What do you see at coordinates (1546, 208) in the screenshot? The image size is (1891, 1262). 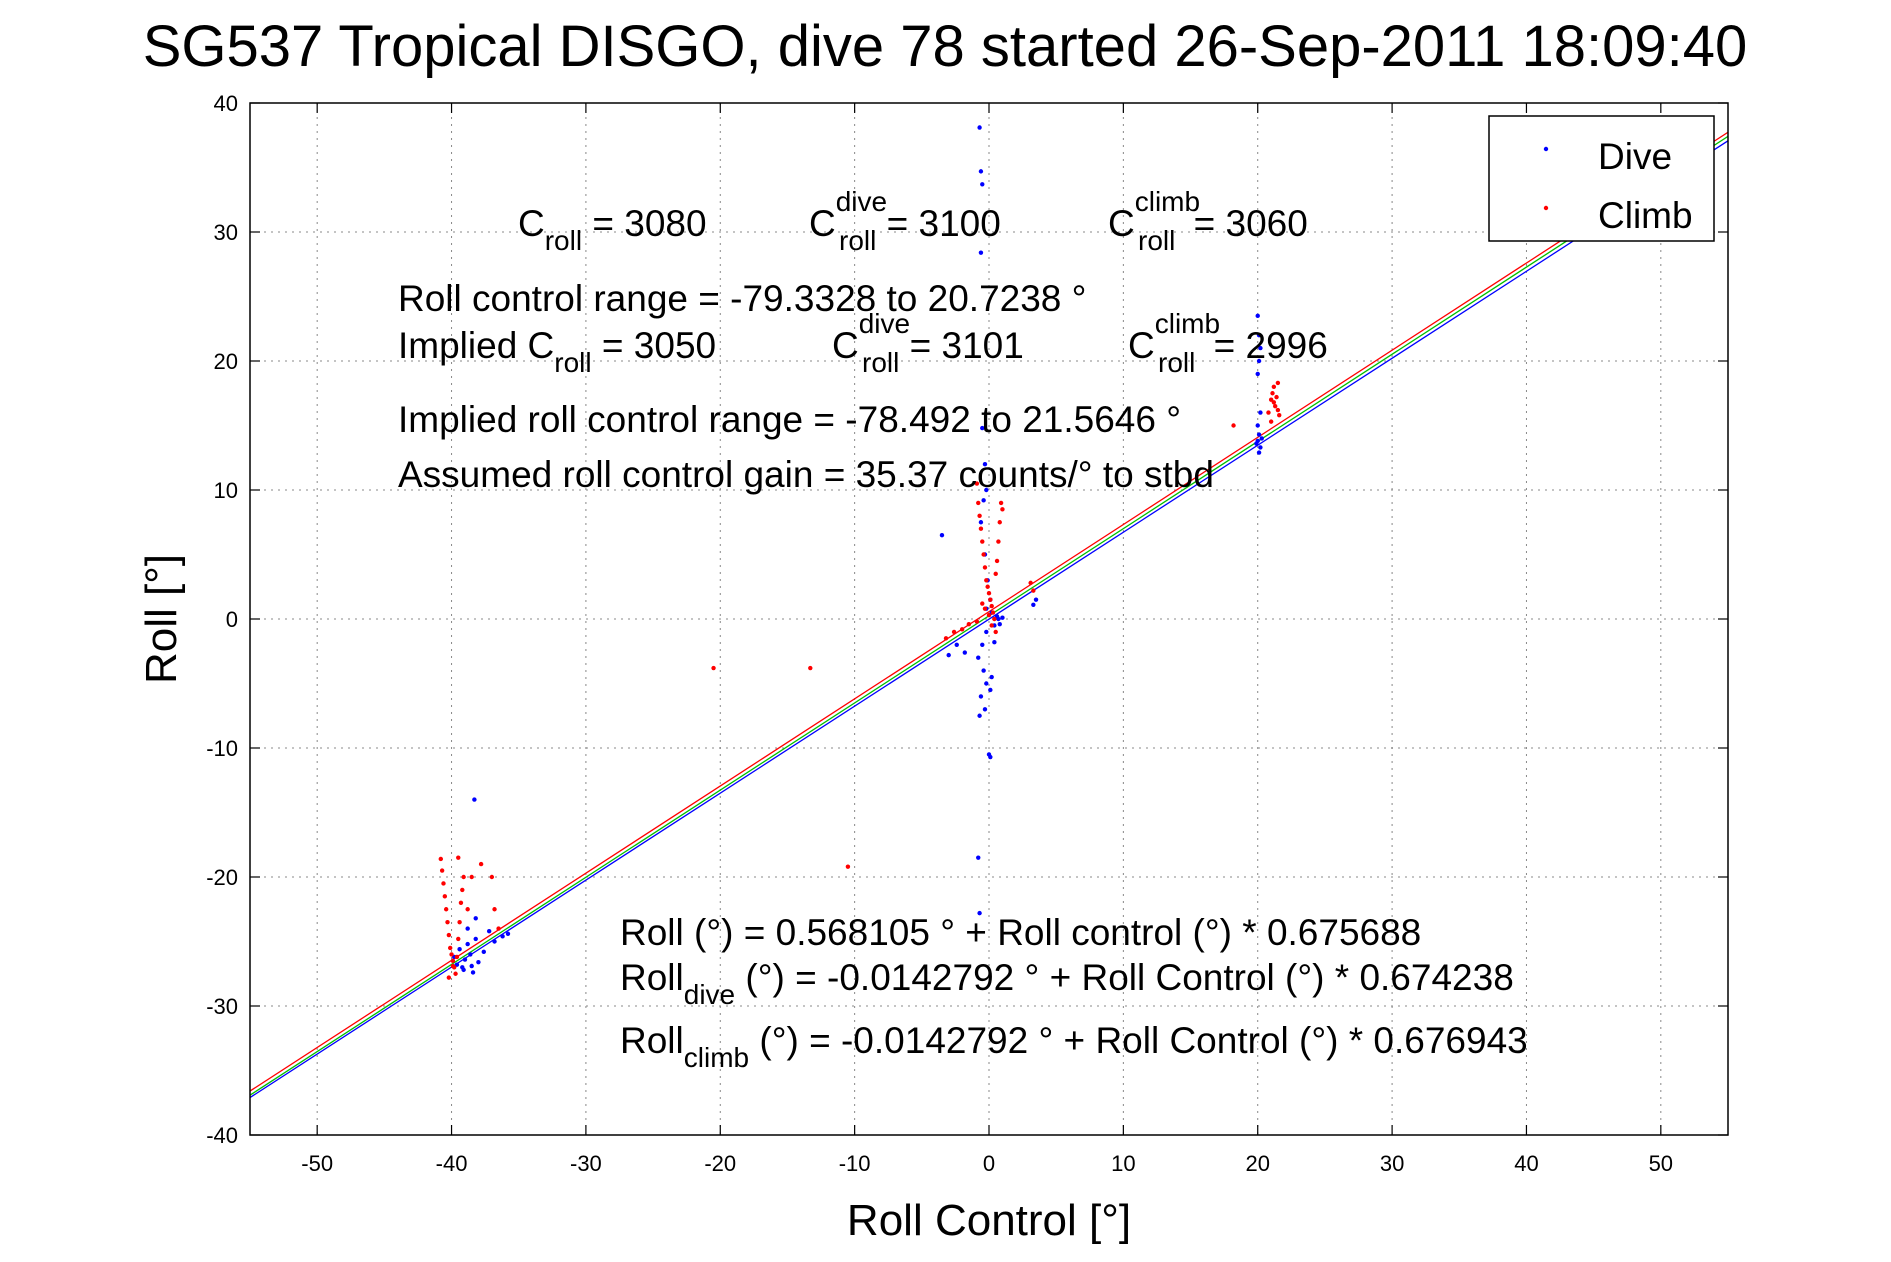 I see `legend-climb-marker` at bounding box center [1546, 208].